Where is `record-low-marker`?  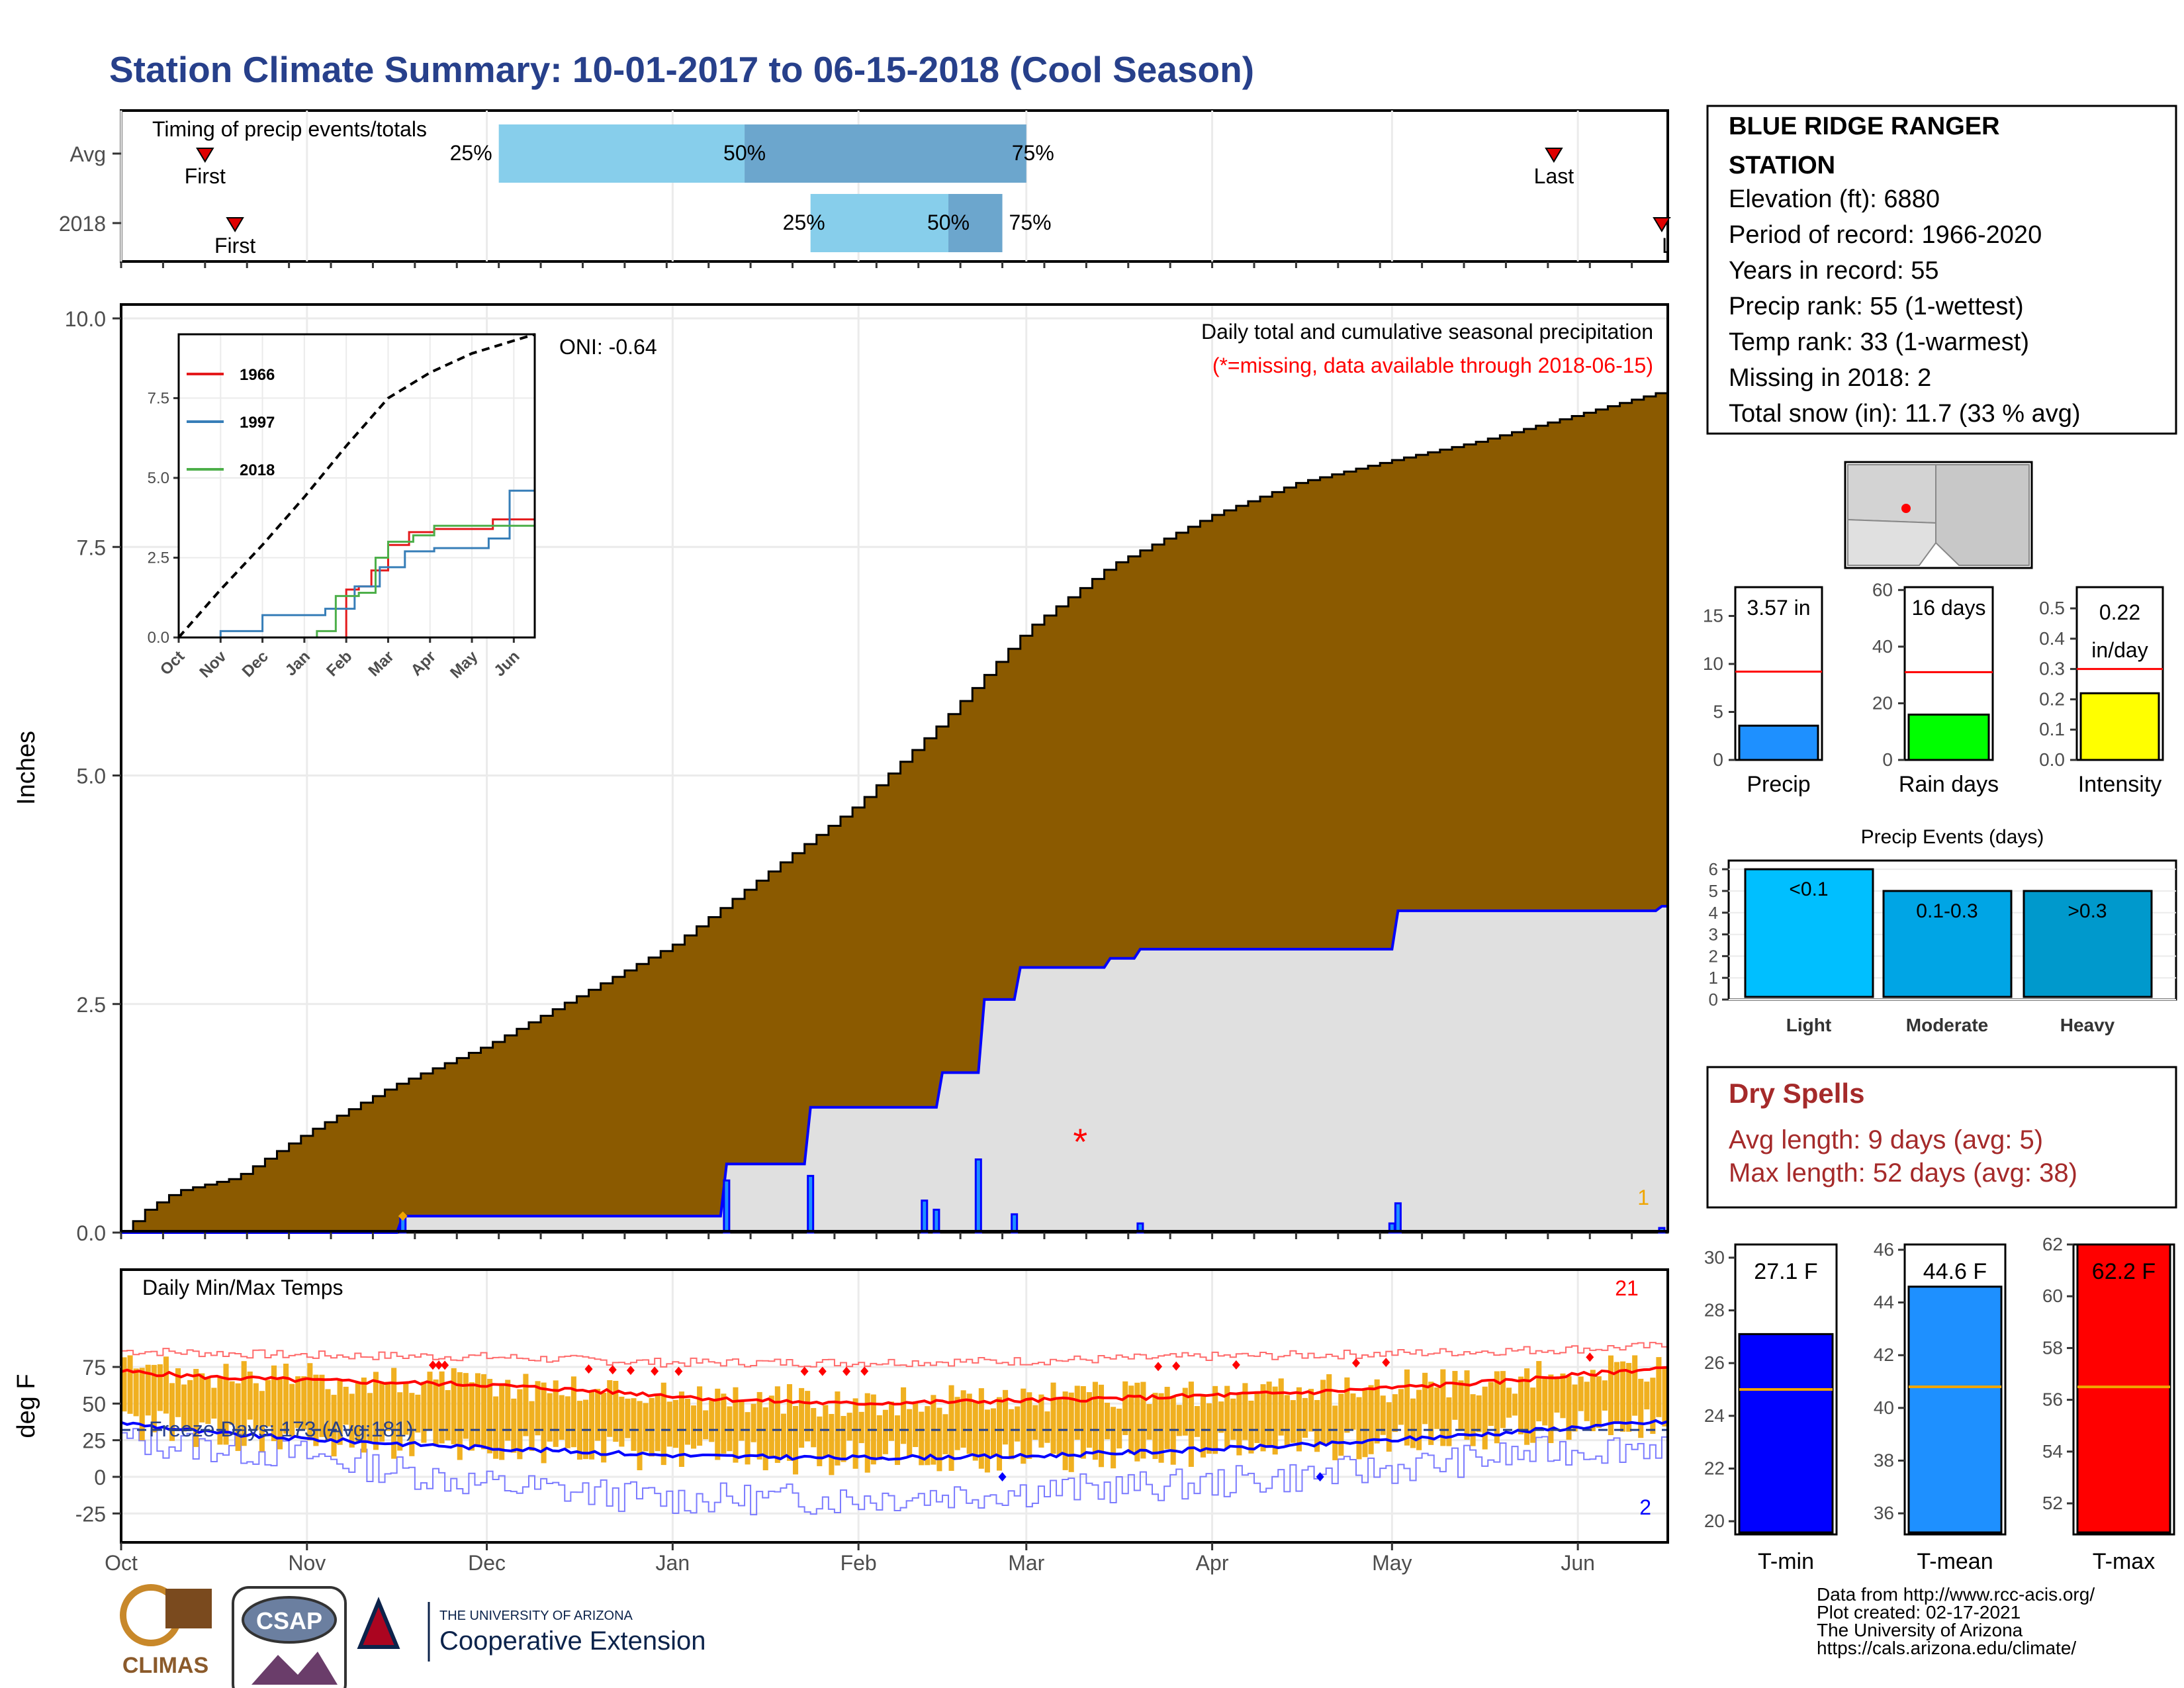
record-low-marker is located at coordinates (1002, 1477).